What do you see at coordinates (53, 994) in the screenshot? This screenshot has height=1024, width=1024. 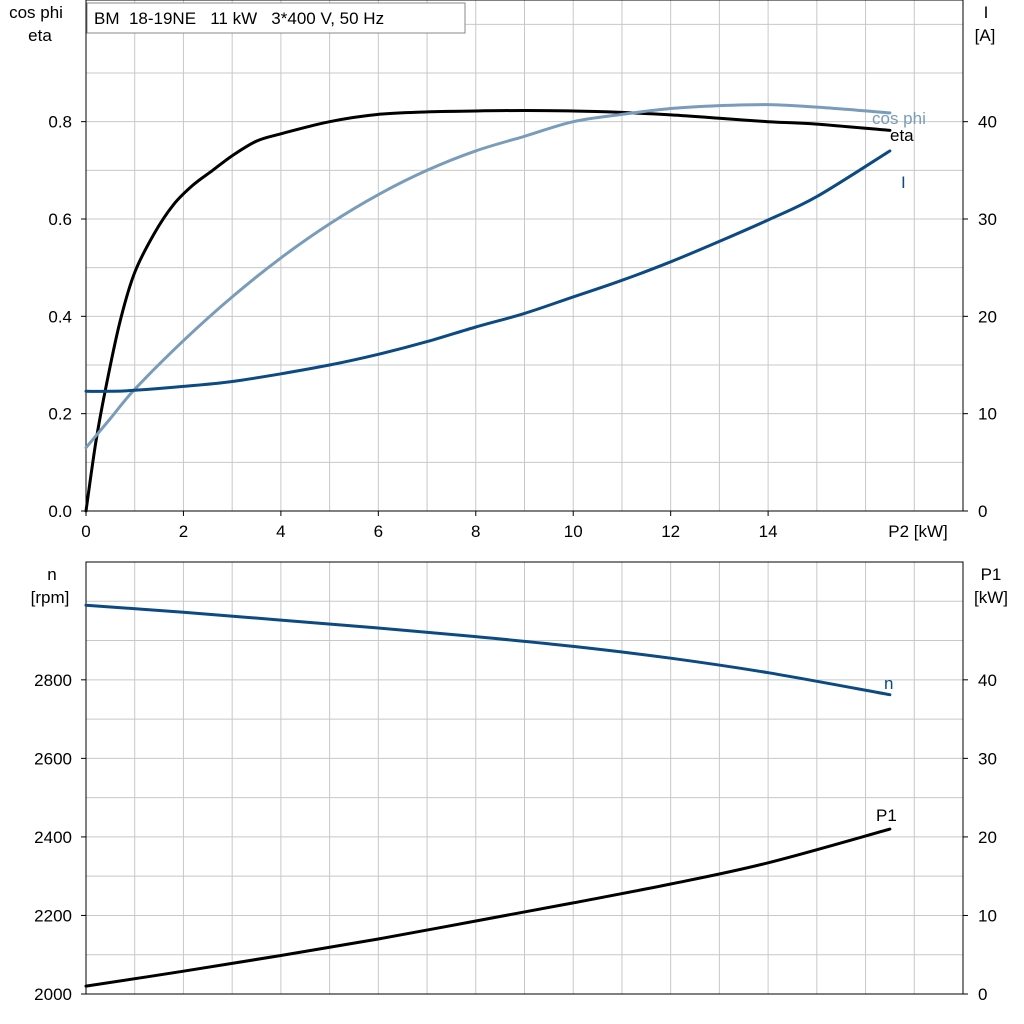 I see `y-tick-label-left: 2000` at bounding box center [53, 994].